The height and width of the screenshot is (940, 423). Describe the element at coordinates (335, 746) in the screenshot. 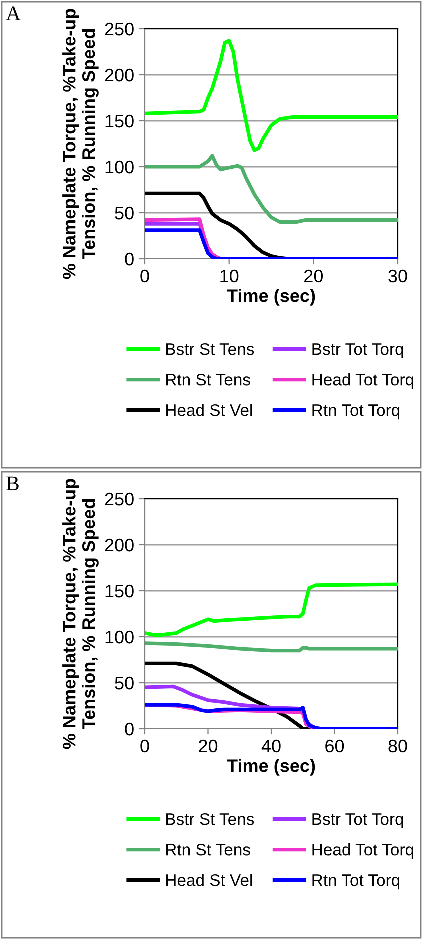

I see `x-tick-label: 60` at that location.